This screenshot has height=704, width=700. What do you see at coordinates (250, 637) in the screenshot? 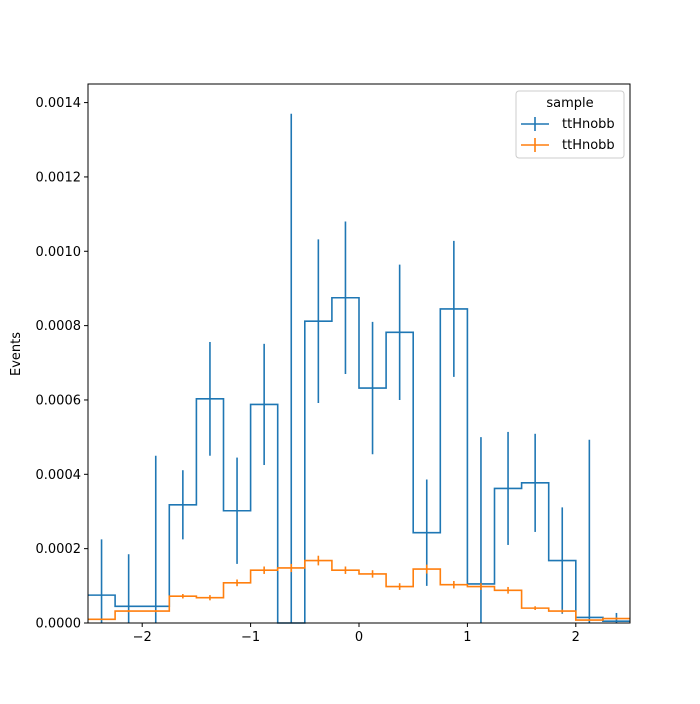
I see `x-tick-label-2: −1` at bounding box center [250, 637].